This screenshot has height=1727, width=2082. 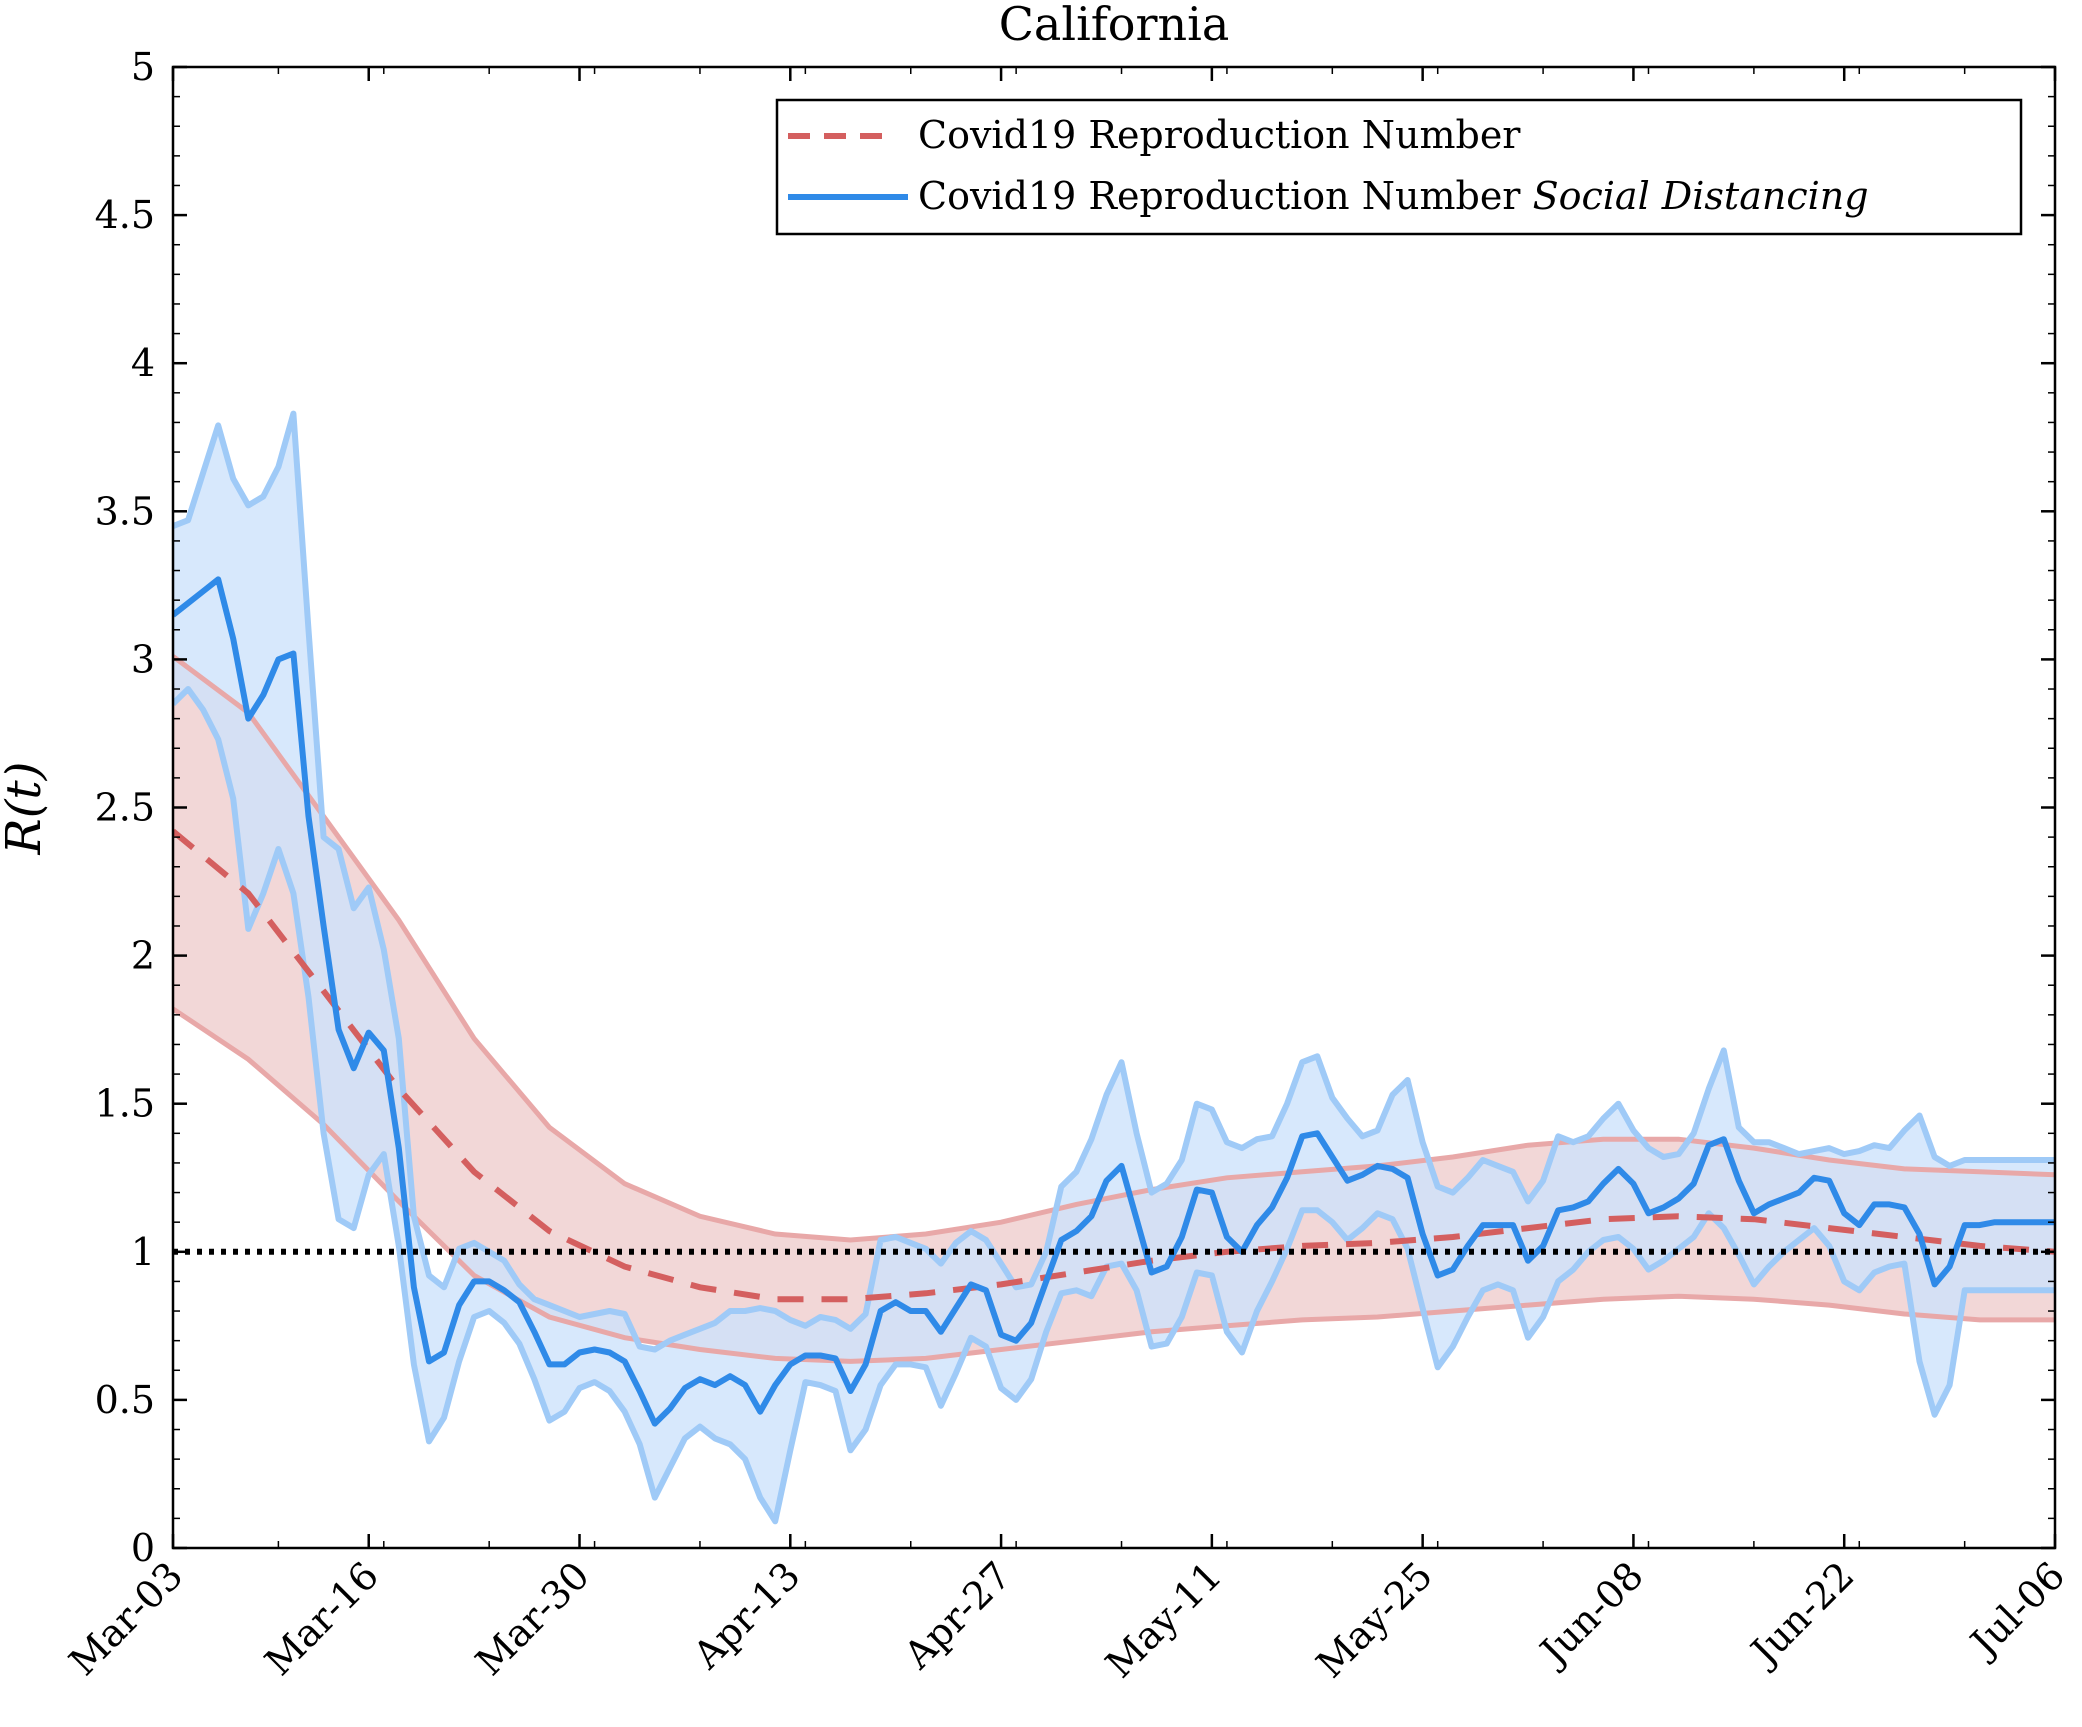 What do you see at coordinates (1701, 196) in the screenshot?
I see `legend-label-2-italic: Social Distancing` at bounding box center [1701, 196].